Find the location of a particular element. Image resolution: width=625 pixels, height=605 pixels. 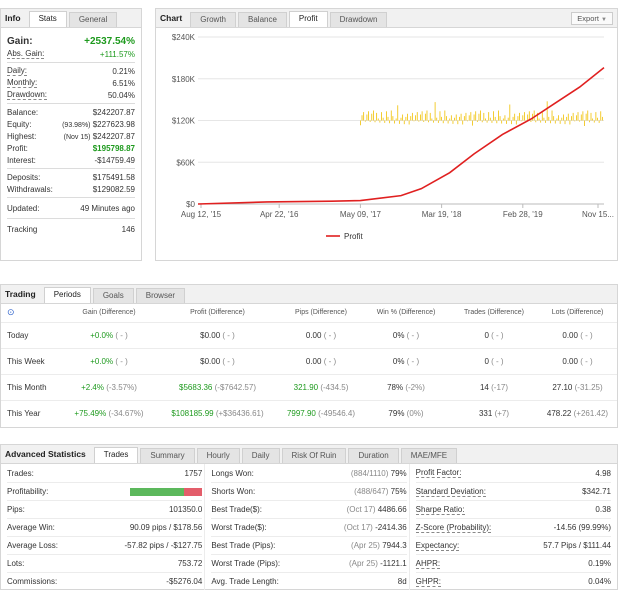

drawdown-value: 50.04% is located at coordinates (121, 95).